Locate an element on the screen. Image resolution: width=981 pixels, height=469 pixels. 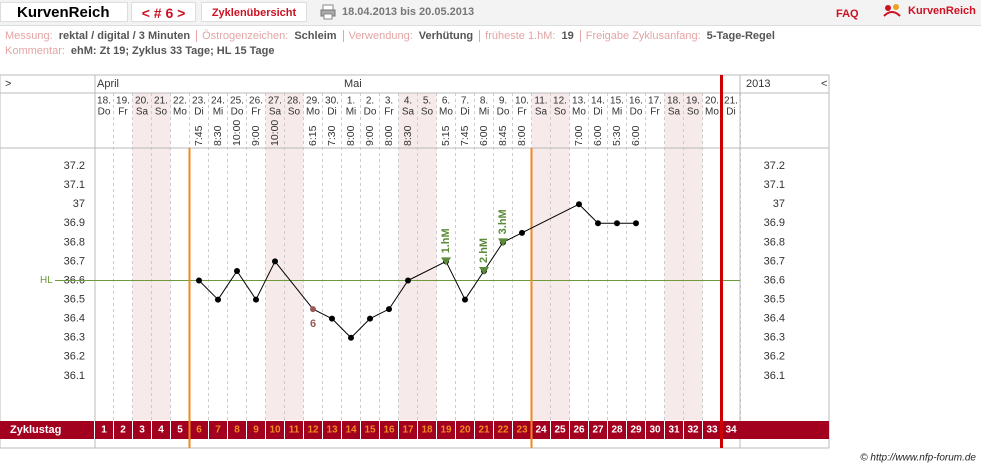
time-label: 5:30 is located at coordinates (617, 135).